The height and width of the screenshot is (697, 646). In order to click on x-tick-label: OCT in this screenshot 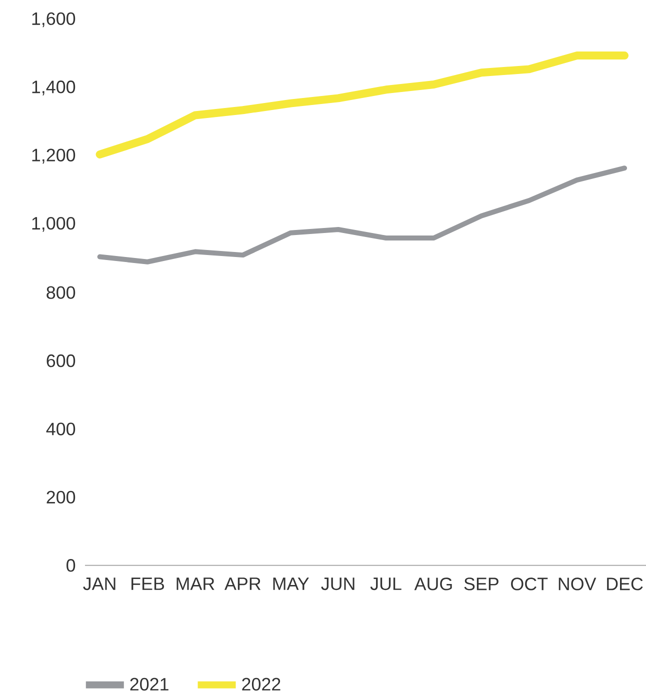, I will do `click(529, 584)`.